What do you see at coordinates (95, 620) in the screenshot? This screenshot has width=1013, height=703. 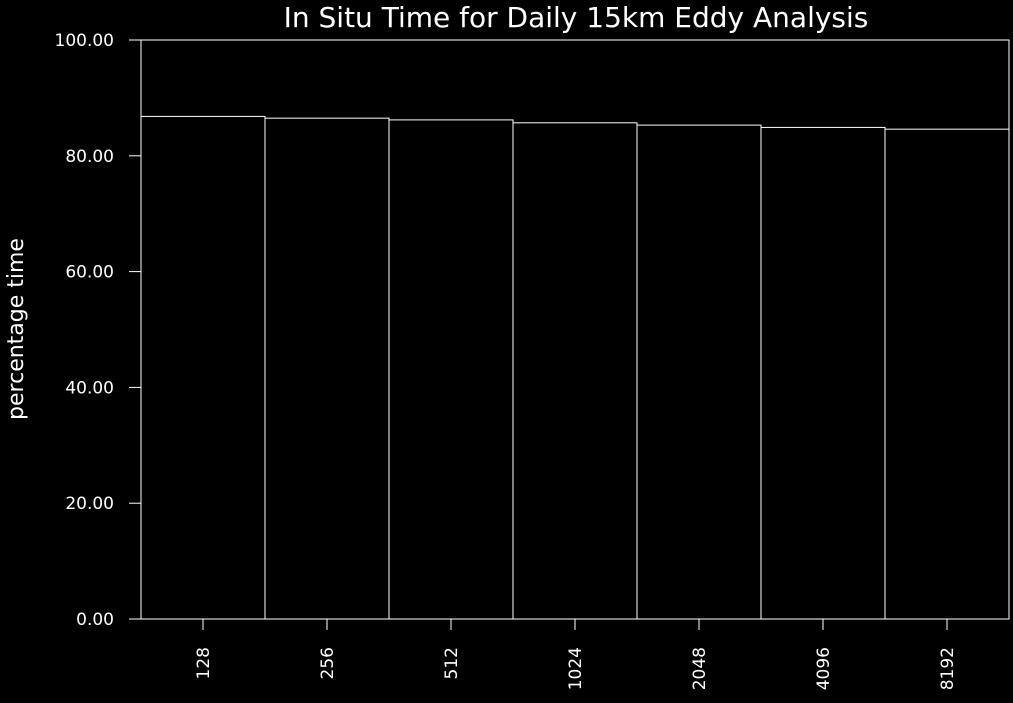 I see `y-tick-label-0.00: 0.00` at bounding box center [95, 620].